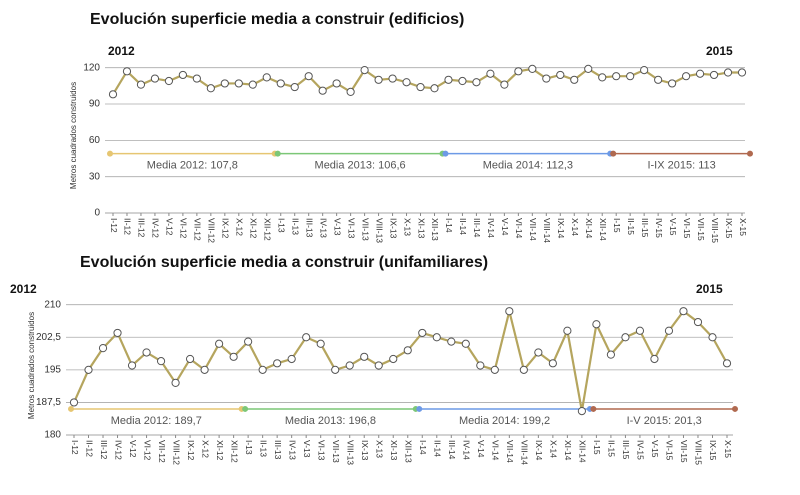 The width and height of the screenshot is (800, 495). What do you see at coordinates (728, 449) in the screenshot?
I see `x-tick-label: X-15` at bounding box center [728, 449].